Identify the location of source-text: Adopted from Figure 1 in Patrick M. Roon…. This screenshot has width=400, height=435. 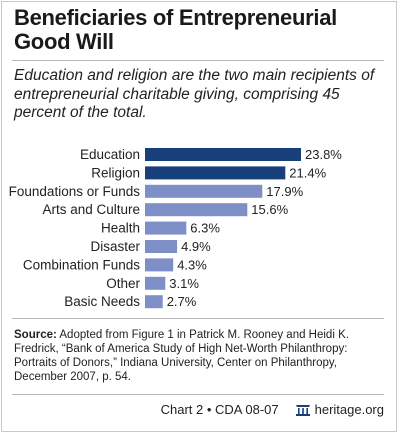
(181, 356).